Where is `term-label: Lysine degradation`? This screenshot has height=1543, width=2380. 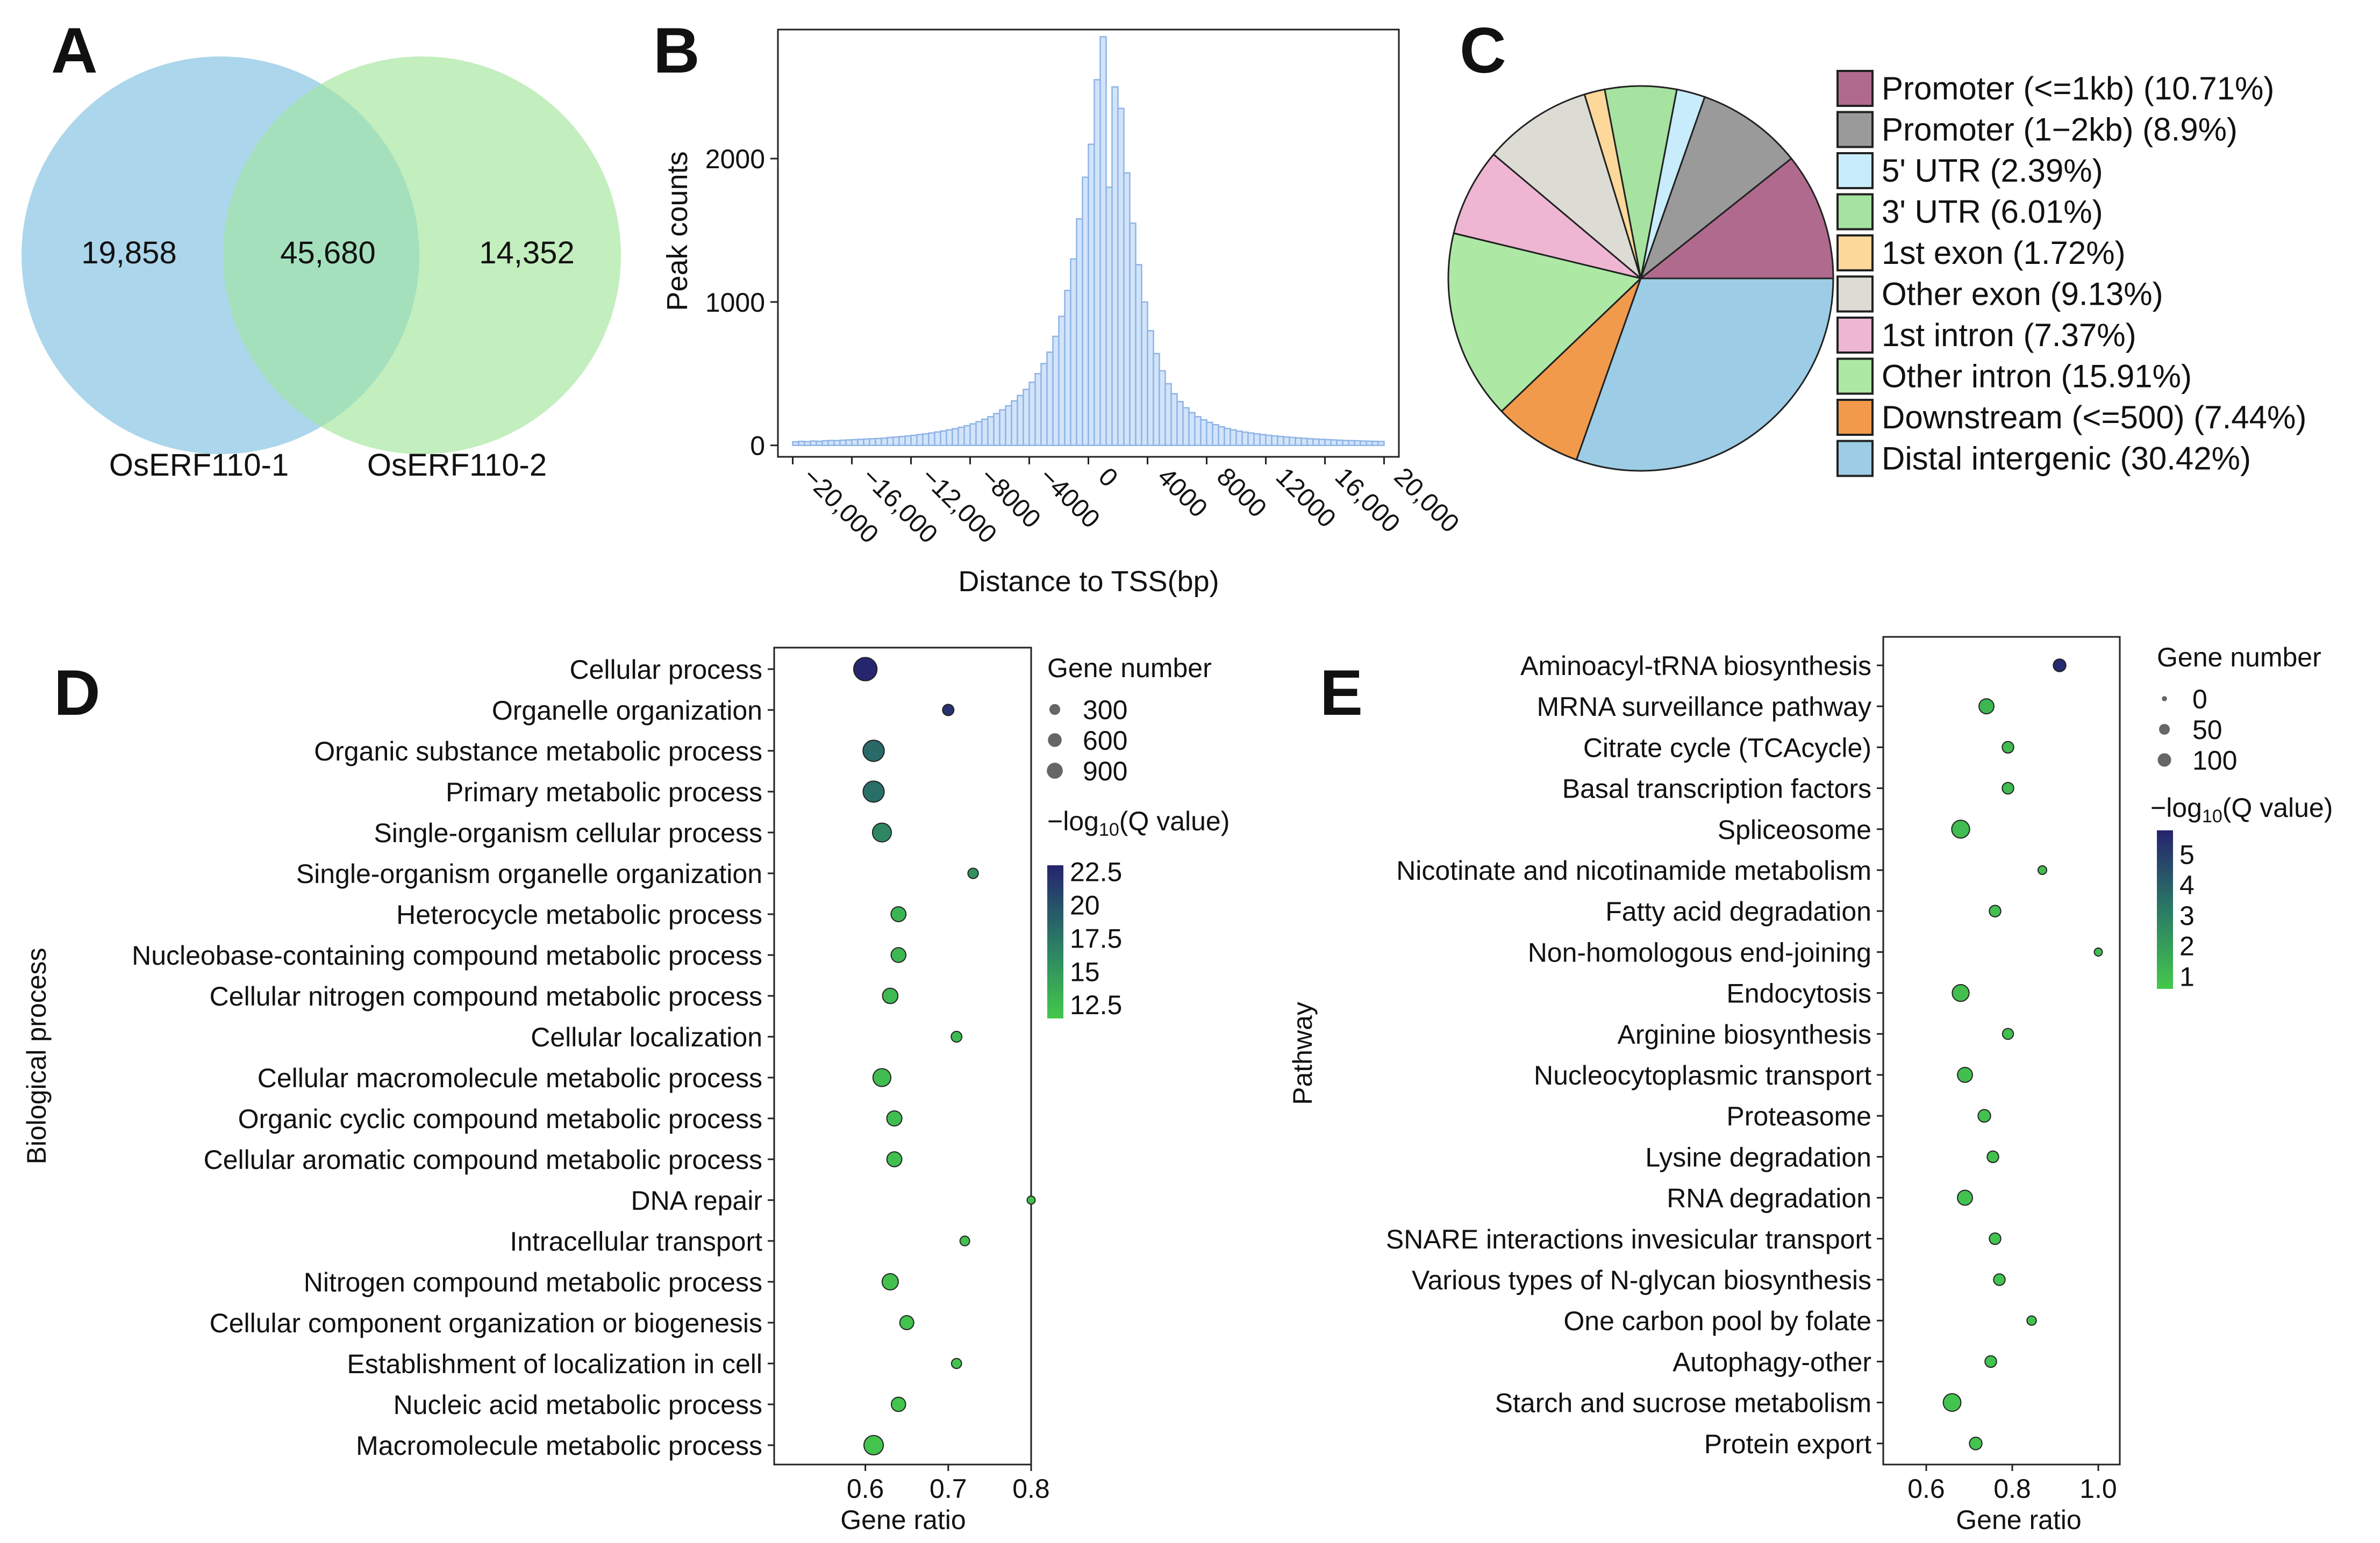 term-label: Lysine degradation is located at coordinates (1758, 1157).